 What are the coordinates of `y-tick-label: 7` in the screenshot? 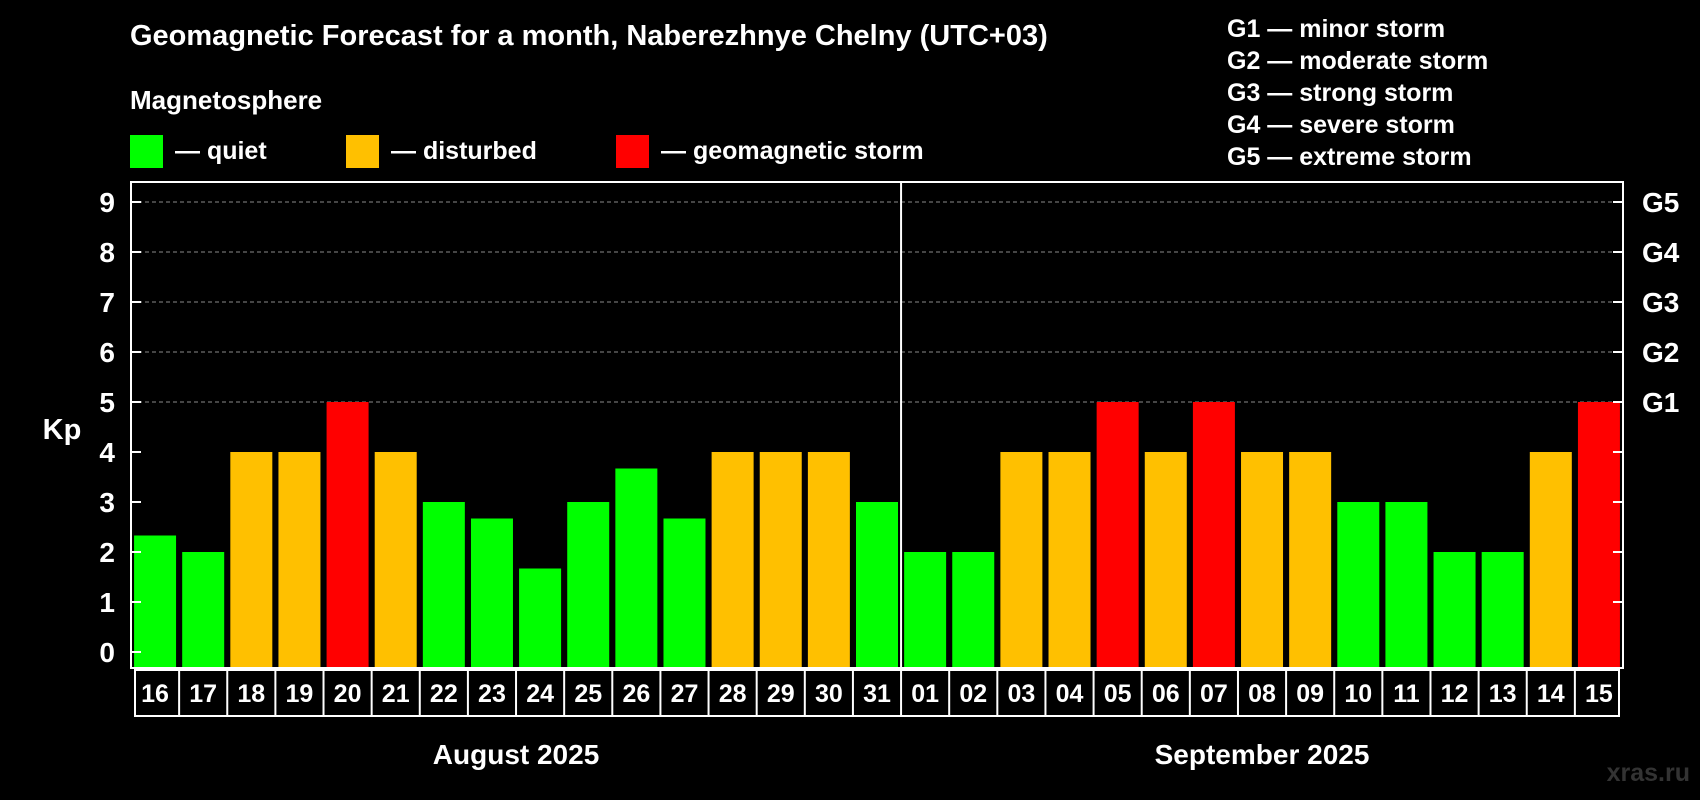 It's located at (107, 302).